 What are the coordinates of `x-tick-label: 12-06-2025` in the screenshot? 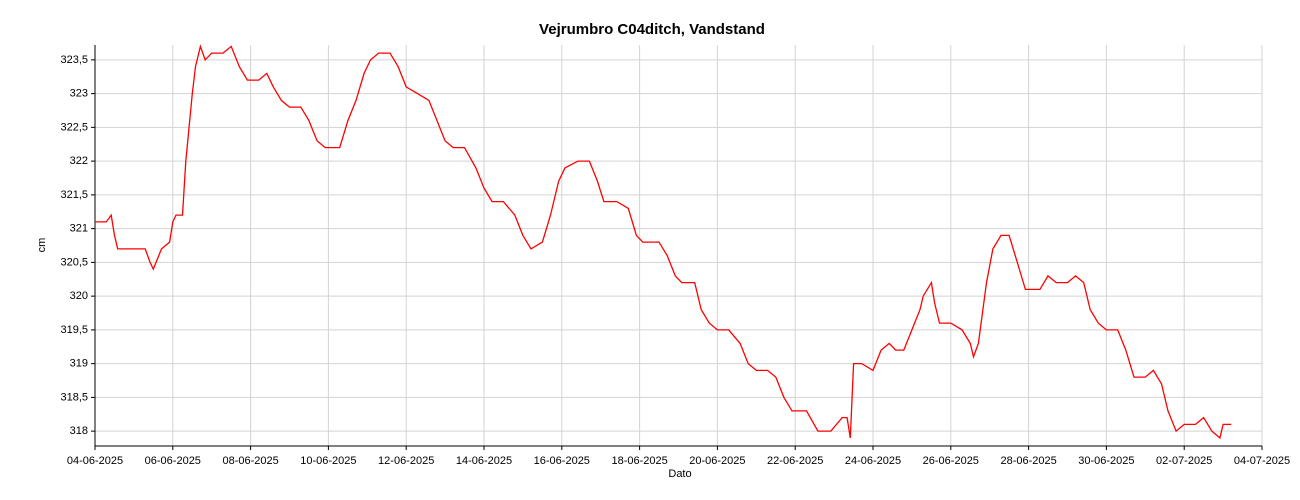 It's located at (406, 461).